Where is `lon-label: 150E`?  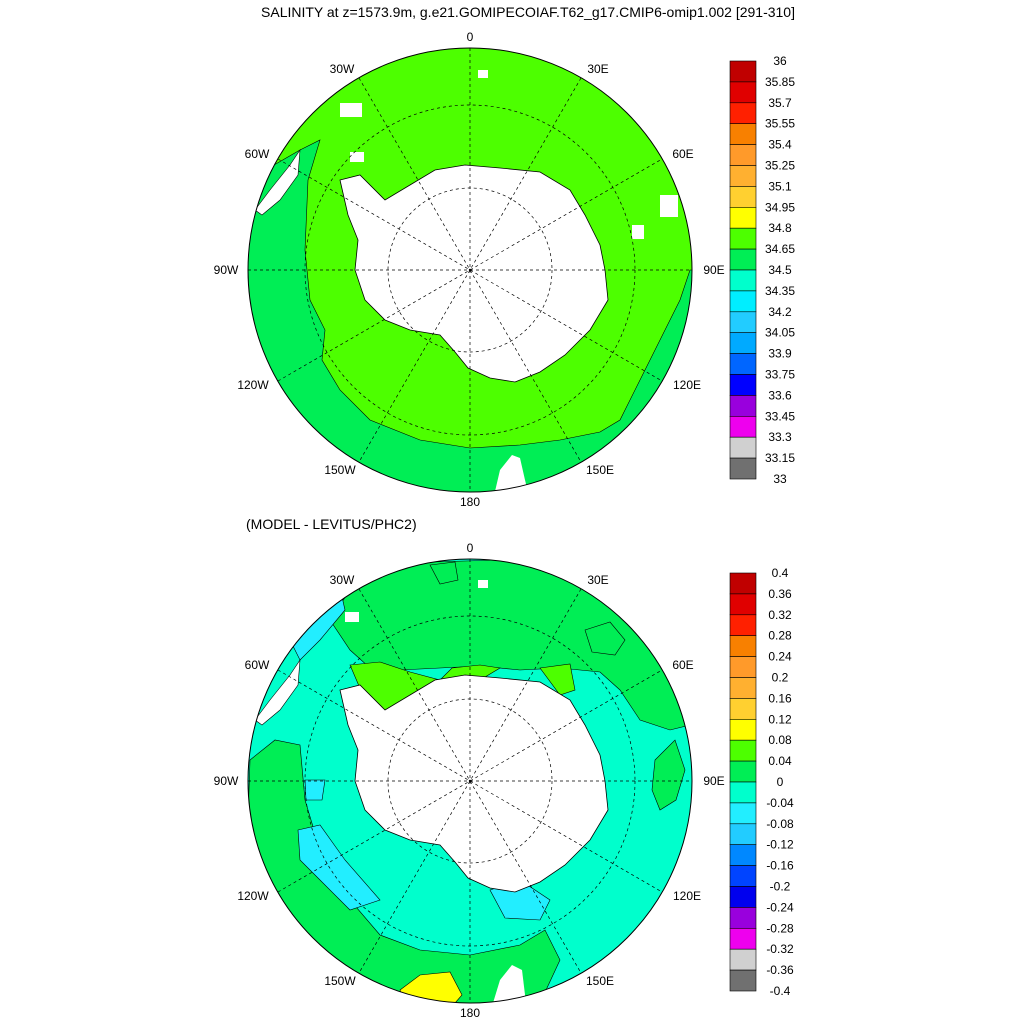 lon-label: 150E is located at coordinates (600, 470).